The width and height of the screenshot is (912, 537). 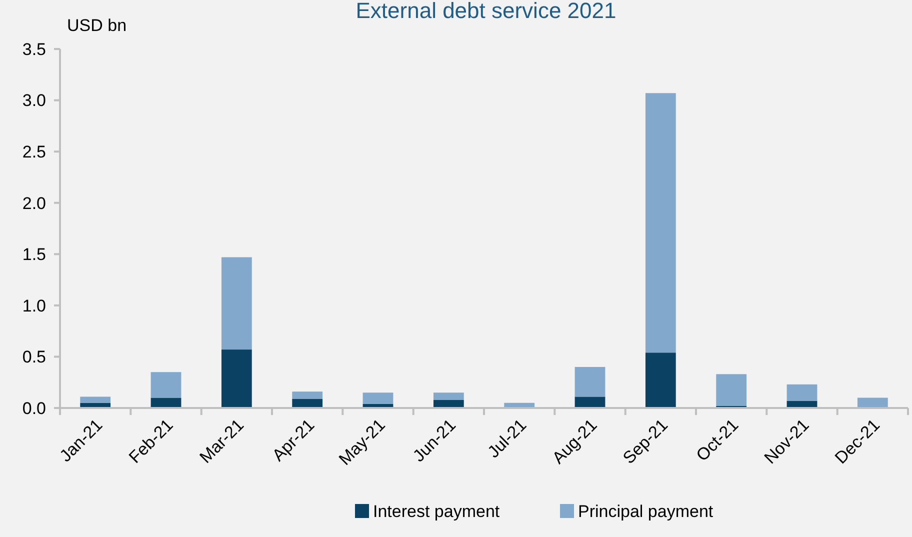 I want to click on y-tick-label: 3.0, so click(x=34, y=100).